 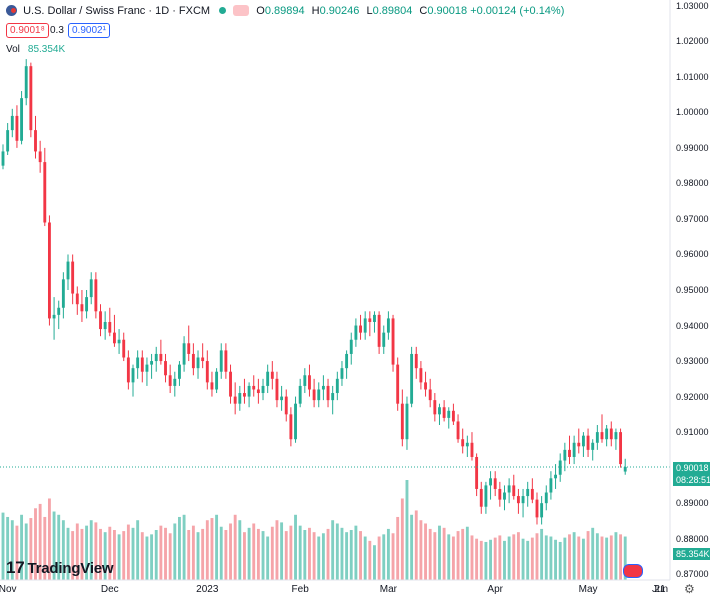 What do you see at coordinates (70, 568) in the screenshot?
I see `tradingview-logo-text: TradingView` at bounding box center [70, 568].